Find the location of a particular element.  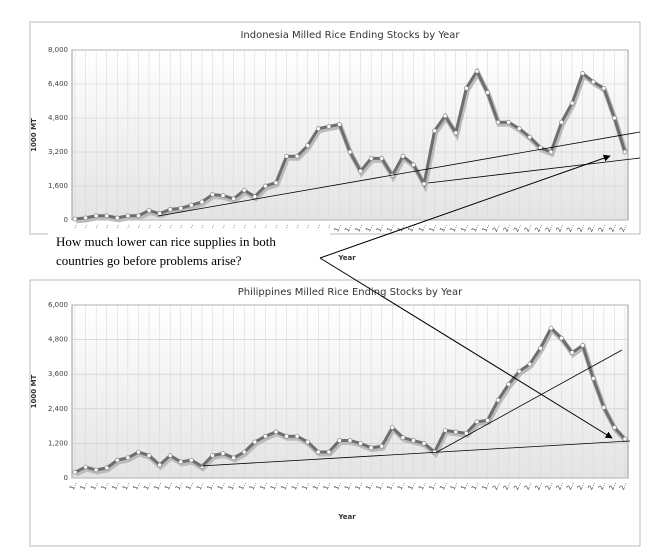

arrow is located at coordinates (466, 348).